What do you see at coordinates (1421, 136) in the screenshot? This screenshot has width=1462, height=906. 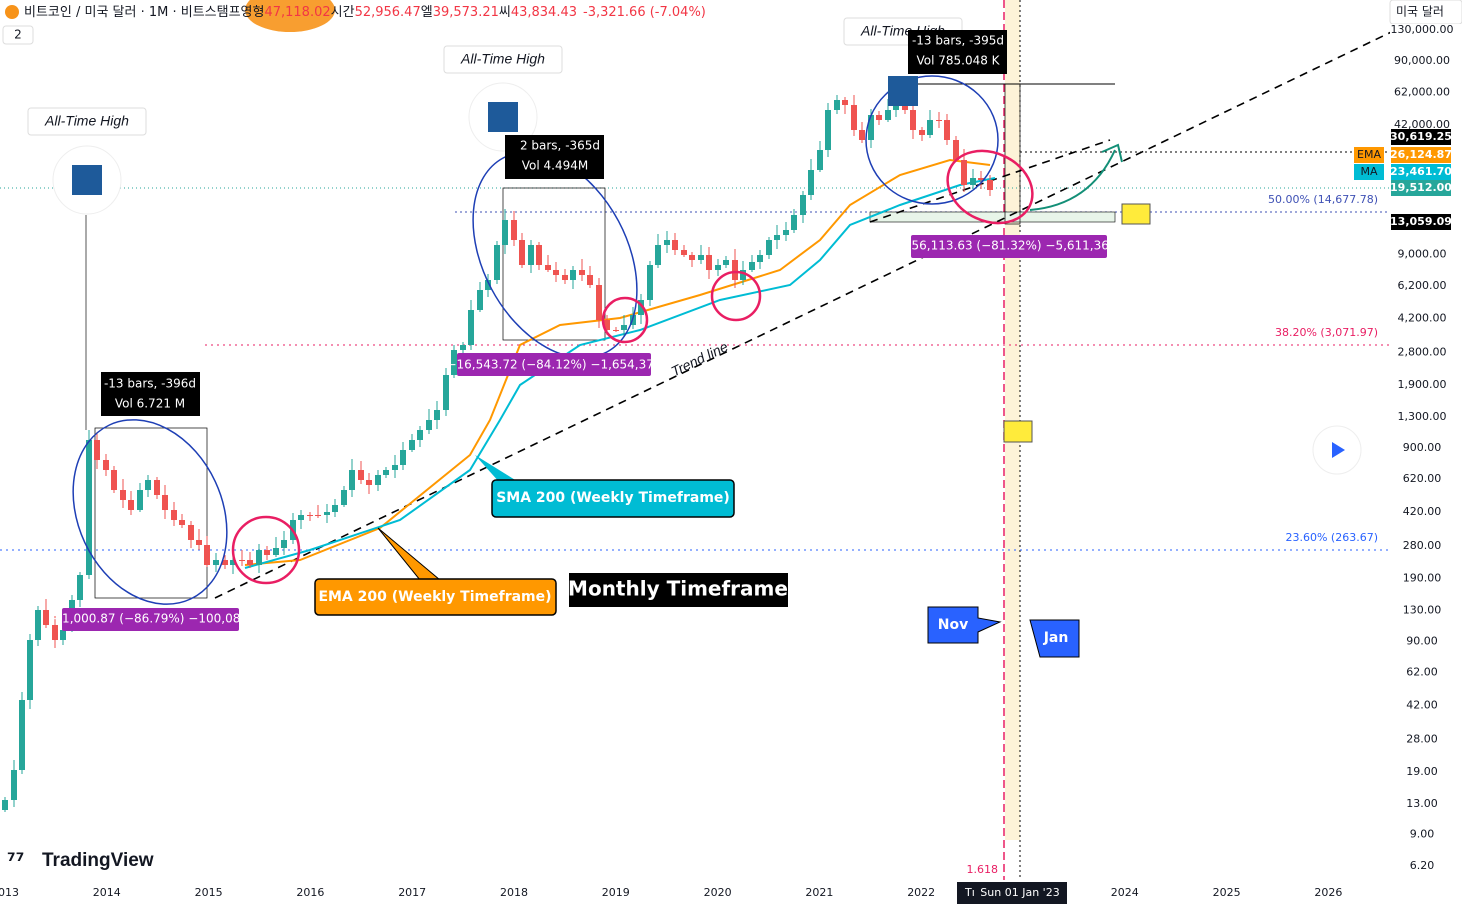 I see `price-tag-label: 30,619.25` at bounding box center [1421, 136].